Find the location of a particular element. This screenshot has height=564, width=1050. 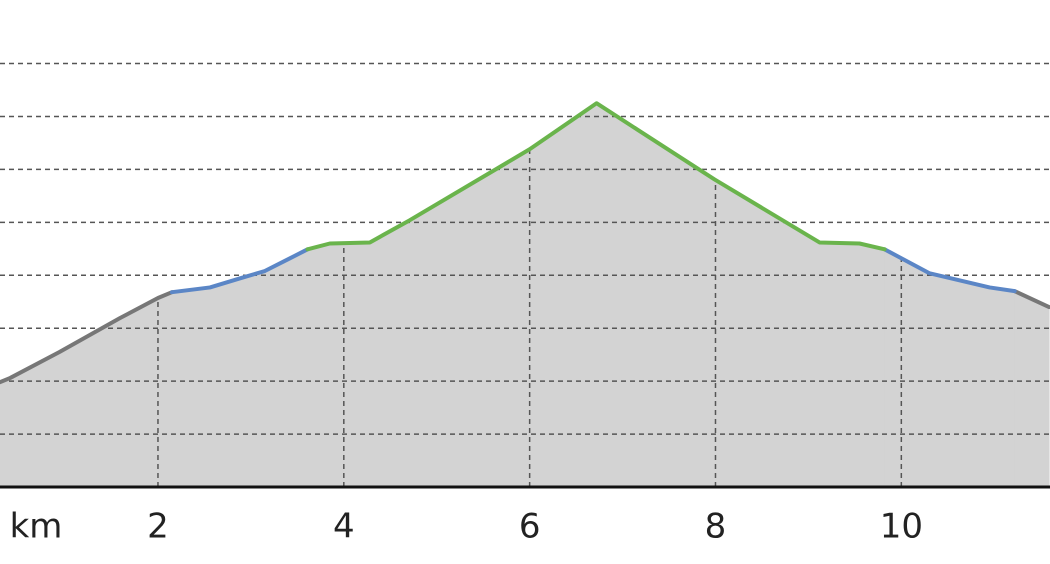

x-tick-label: 2 is located at coordinates (158, 527).